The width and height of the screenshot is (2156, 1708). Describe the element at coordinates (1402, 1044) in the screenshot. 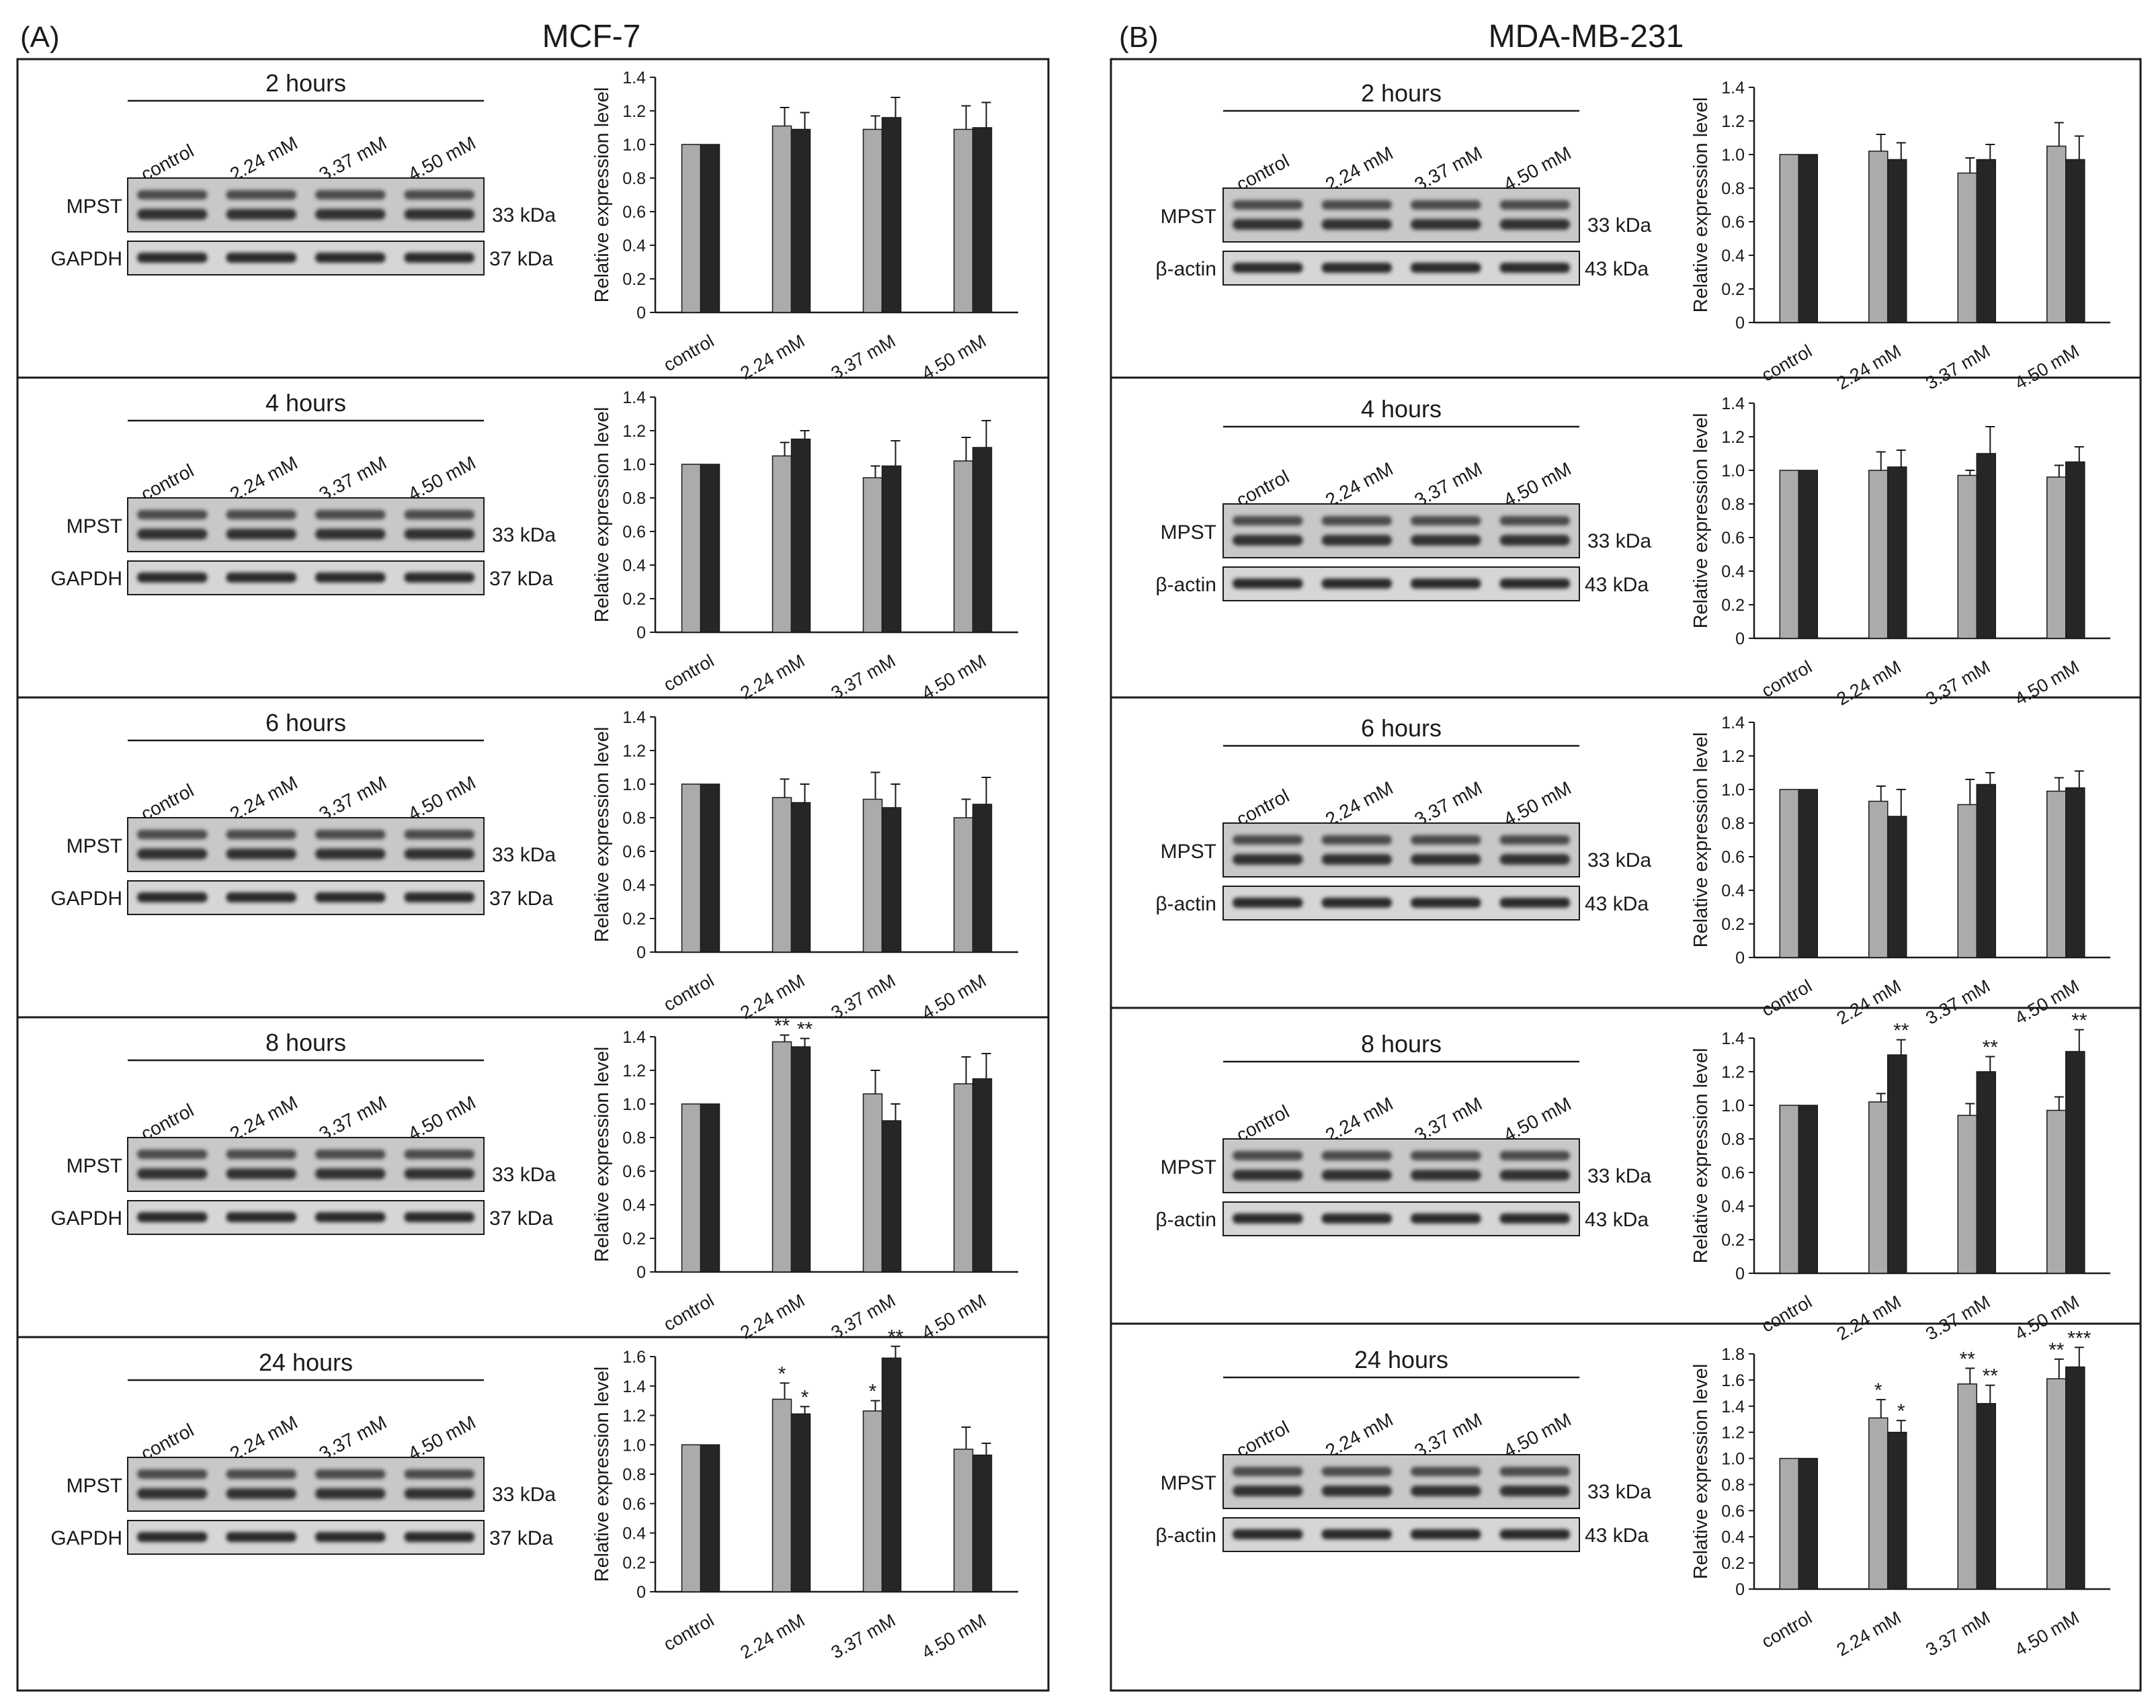

I see `timepoint-label: 8 hours` at that location.